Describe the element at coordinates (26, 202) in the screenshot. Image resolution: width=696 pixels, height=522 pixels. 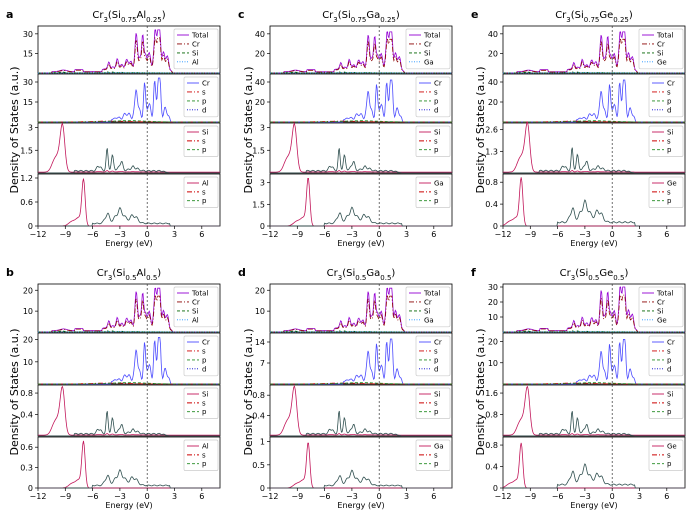
I see `y-tick-label: 0.6` at that location.